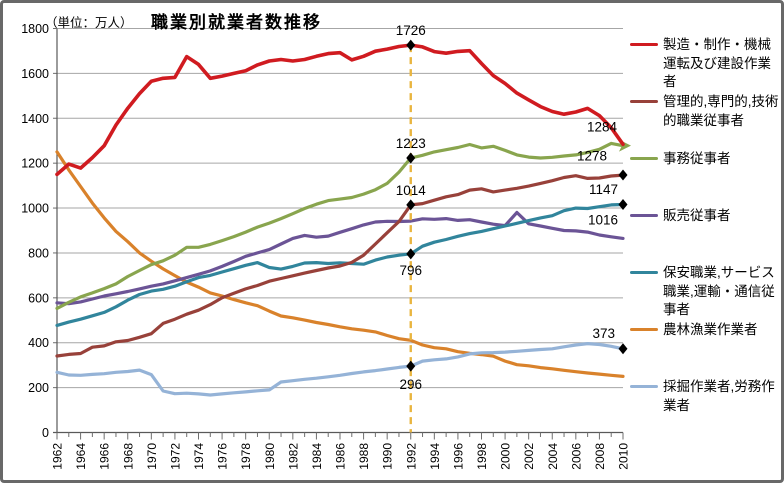 This screenshot has width=784, height=483. Describe the element at coordinates (506, 456) in the screenshot. I see `x-axis-label: 2000` at that location.